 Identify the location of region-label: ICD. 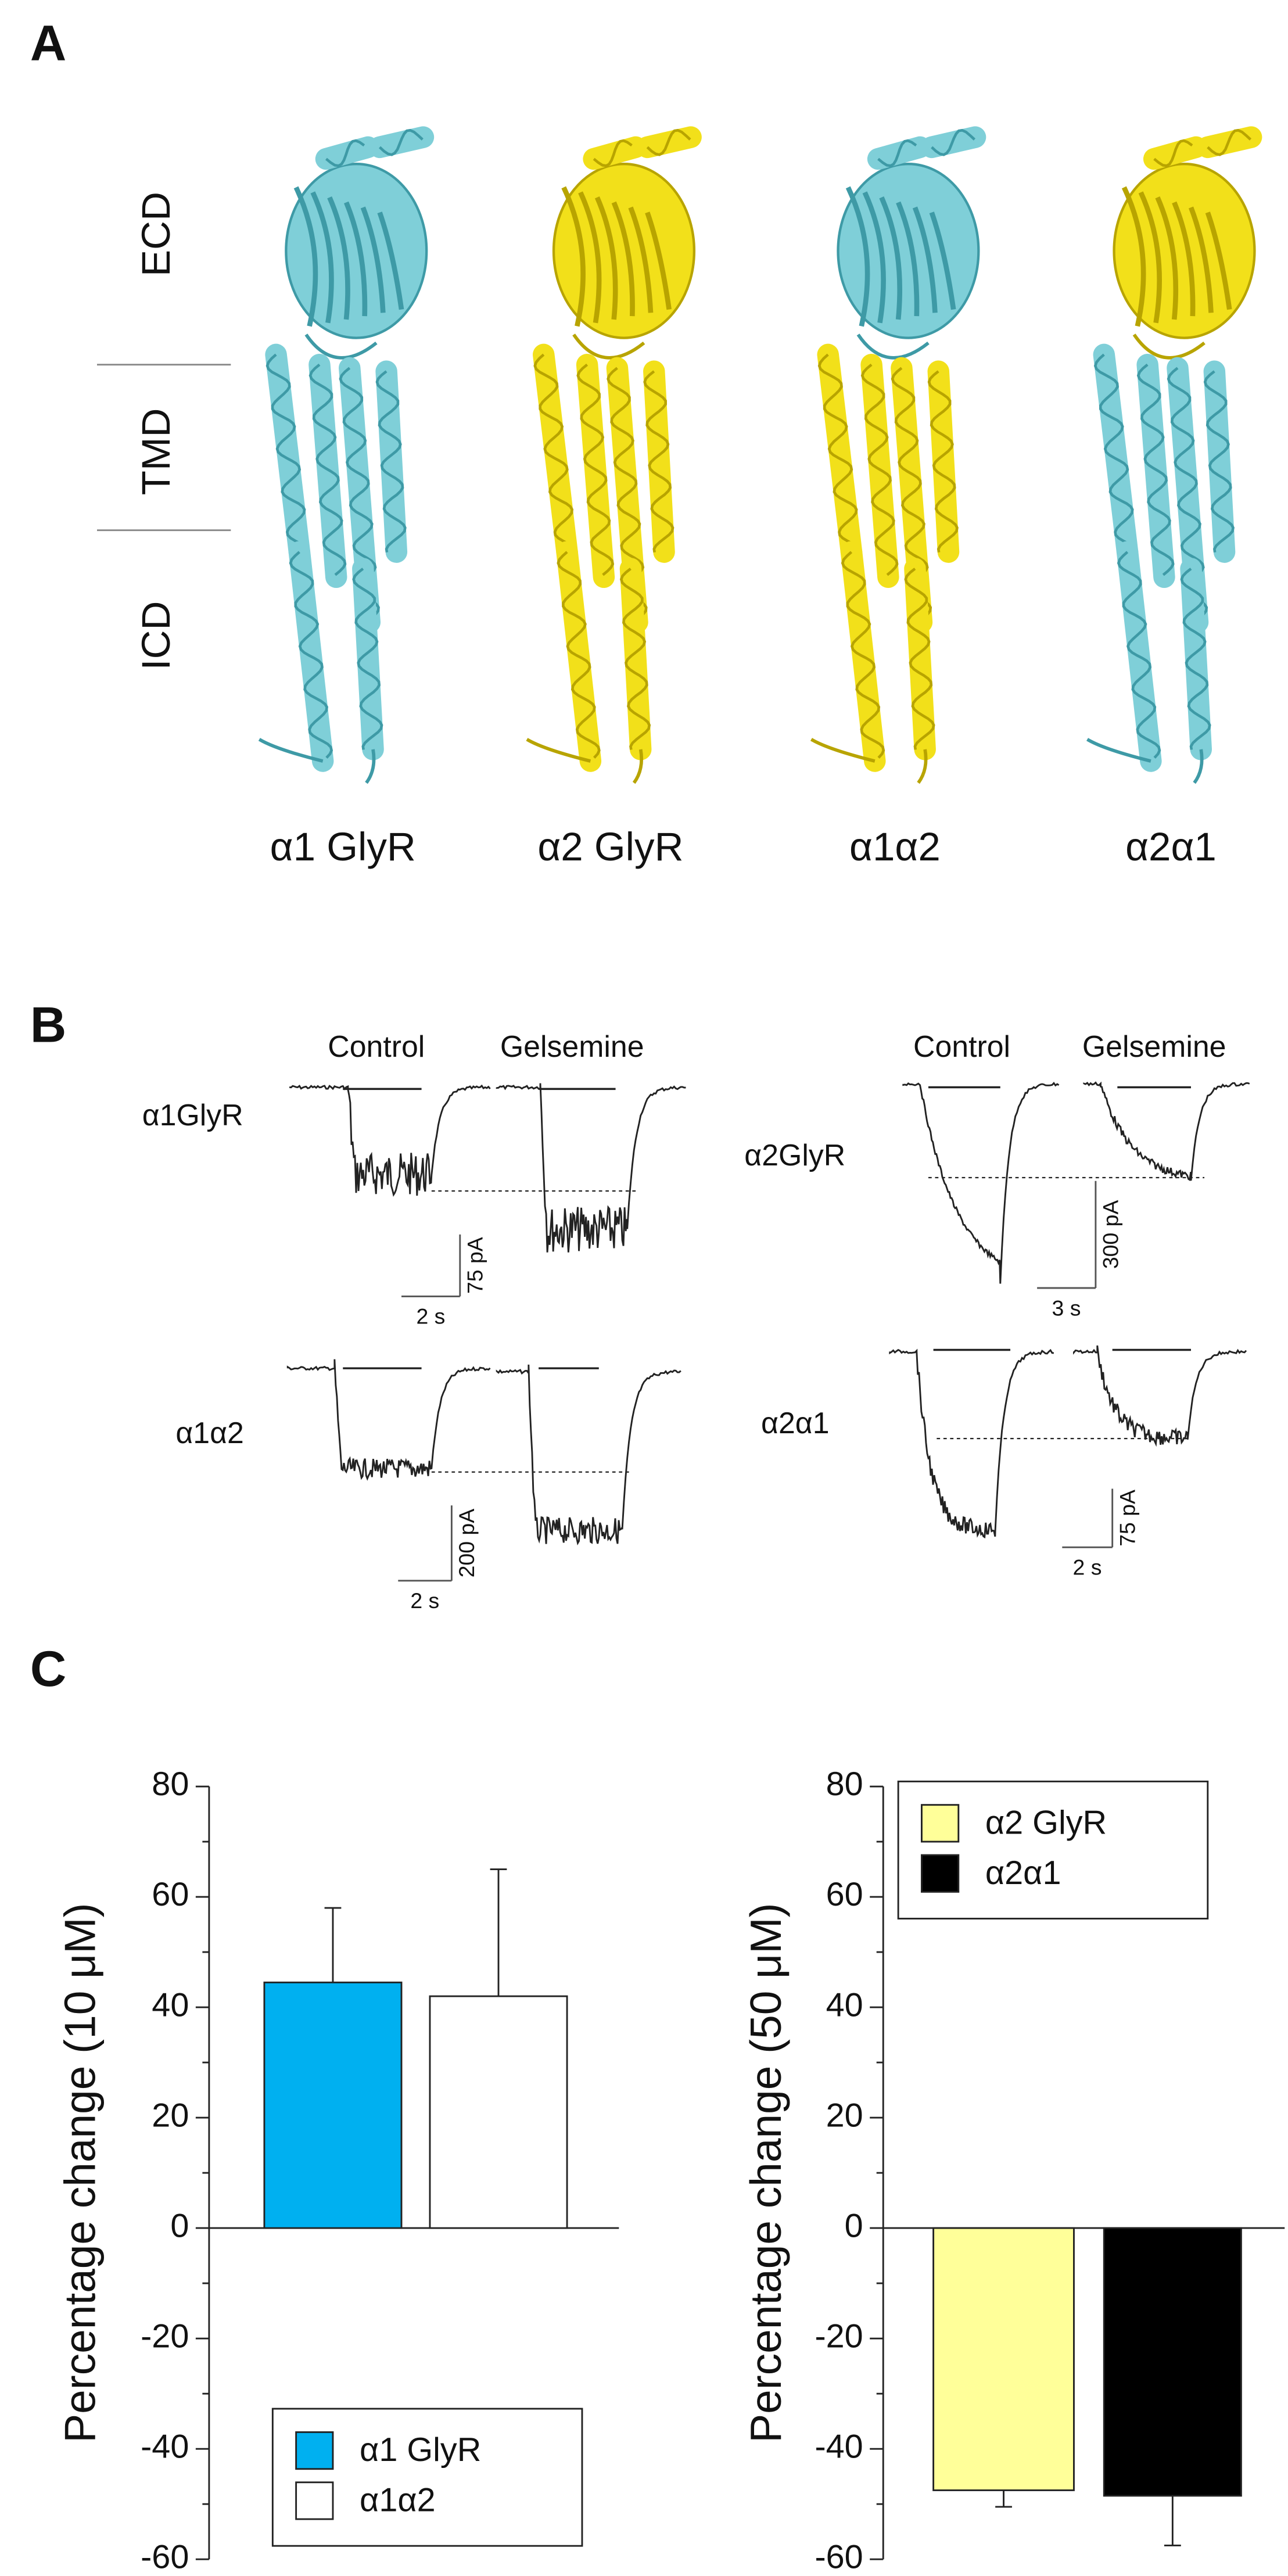
(155, 635).